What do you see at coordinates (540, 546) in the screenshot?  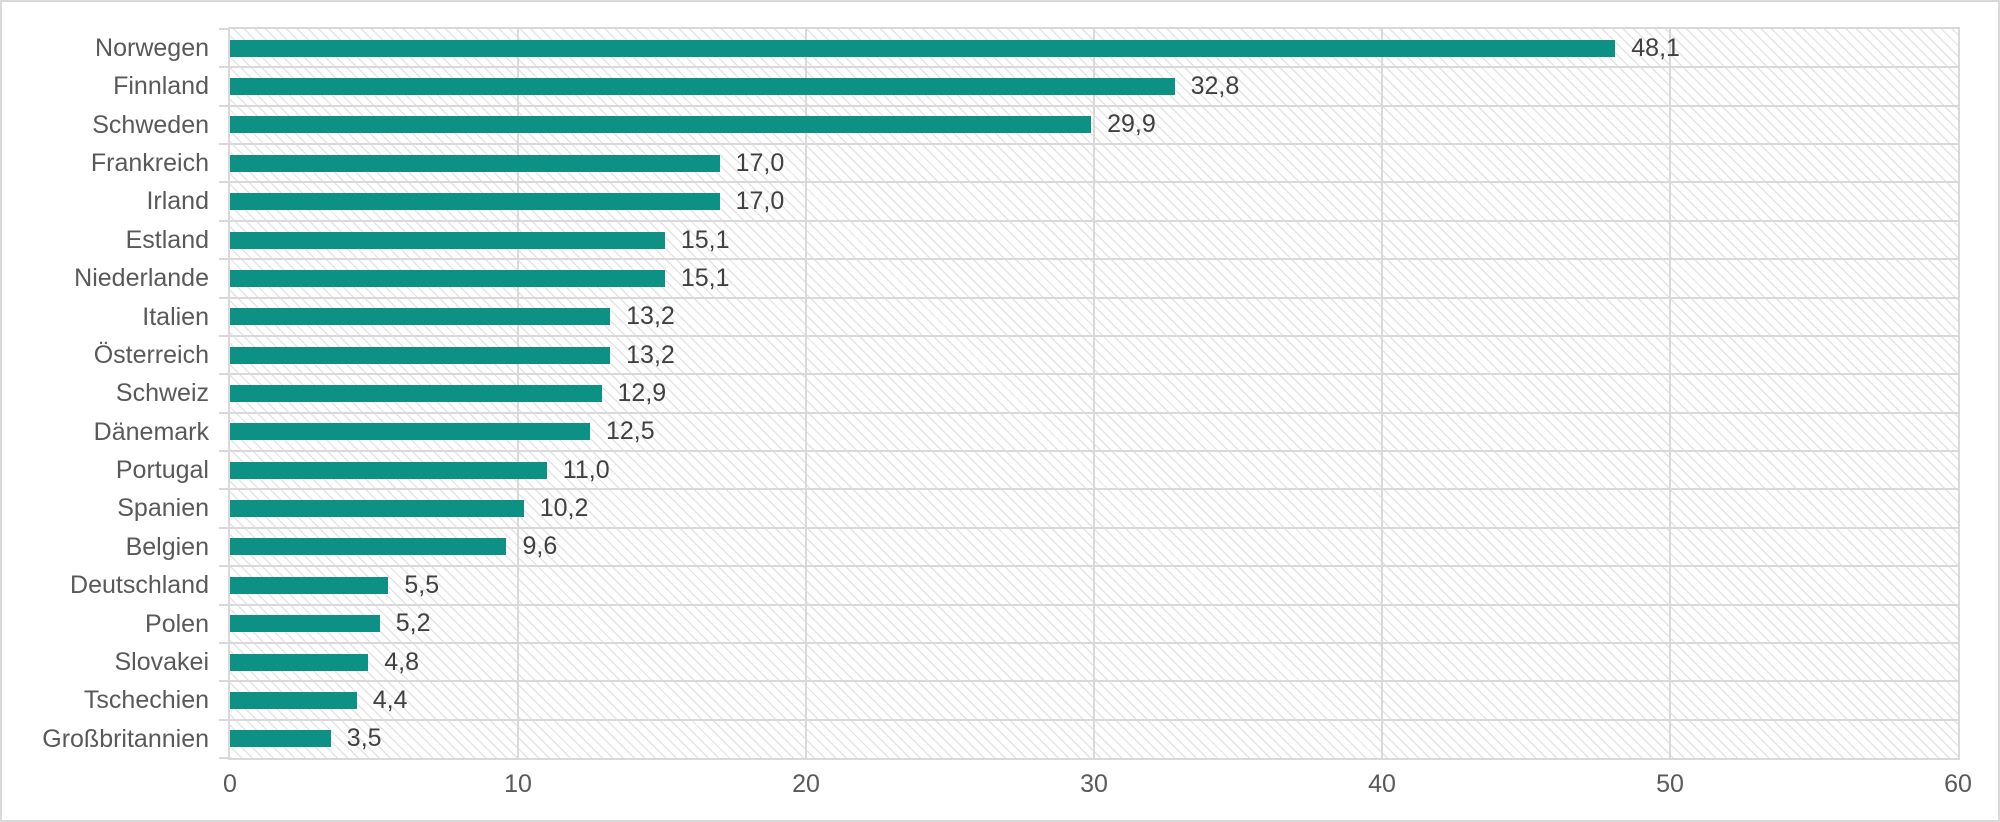 I see `value-label: 9,6` at bounding box center [540, 546].